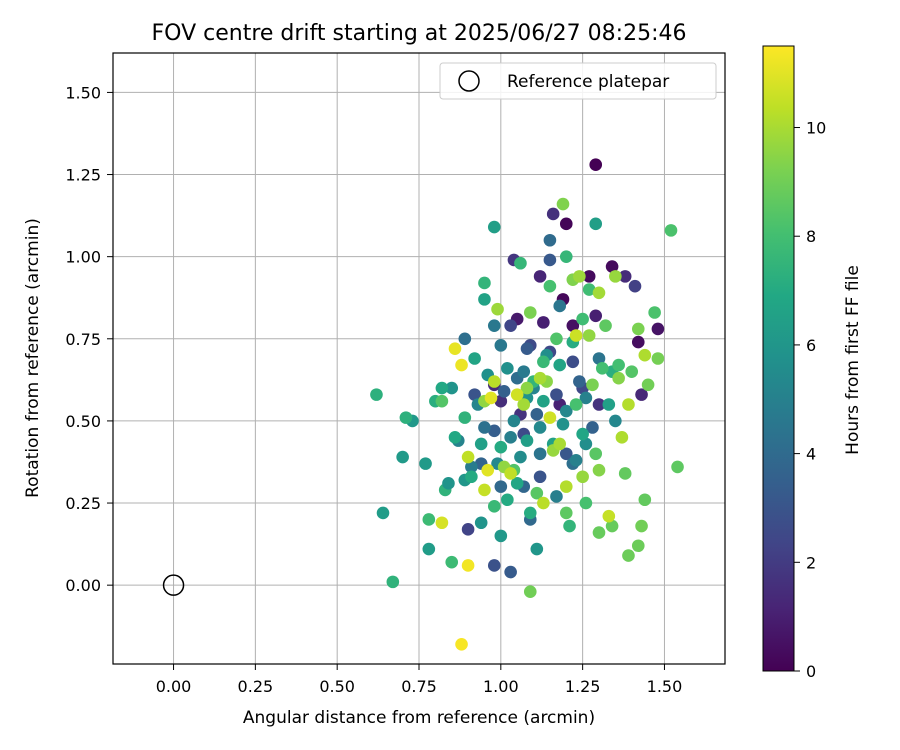  What do you see at coordinates (588, 82) in the screenshot?
I see `legend-entry-reference-platepar: Reference platepar` at bounding box center [588, 82].